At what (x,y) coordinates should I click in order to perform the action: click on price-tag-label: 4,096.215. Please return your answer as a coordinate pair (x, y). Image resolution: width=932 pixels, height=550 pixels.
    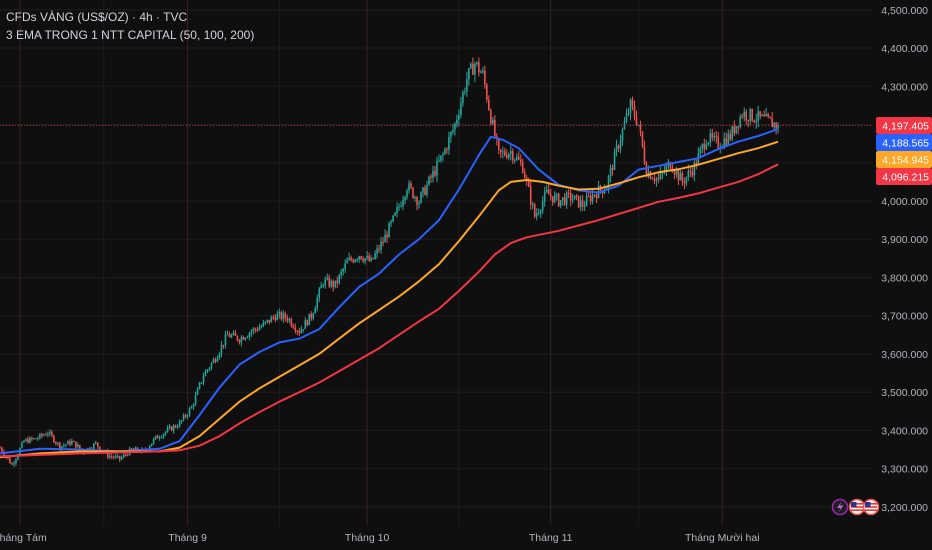
    Looking at the image, I should click on (905, 178).